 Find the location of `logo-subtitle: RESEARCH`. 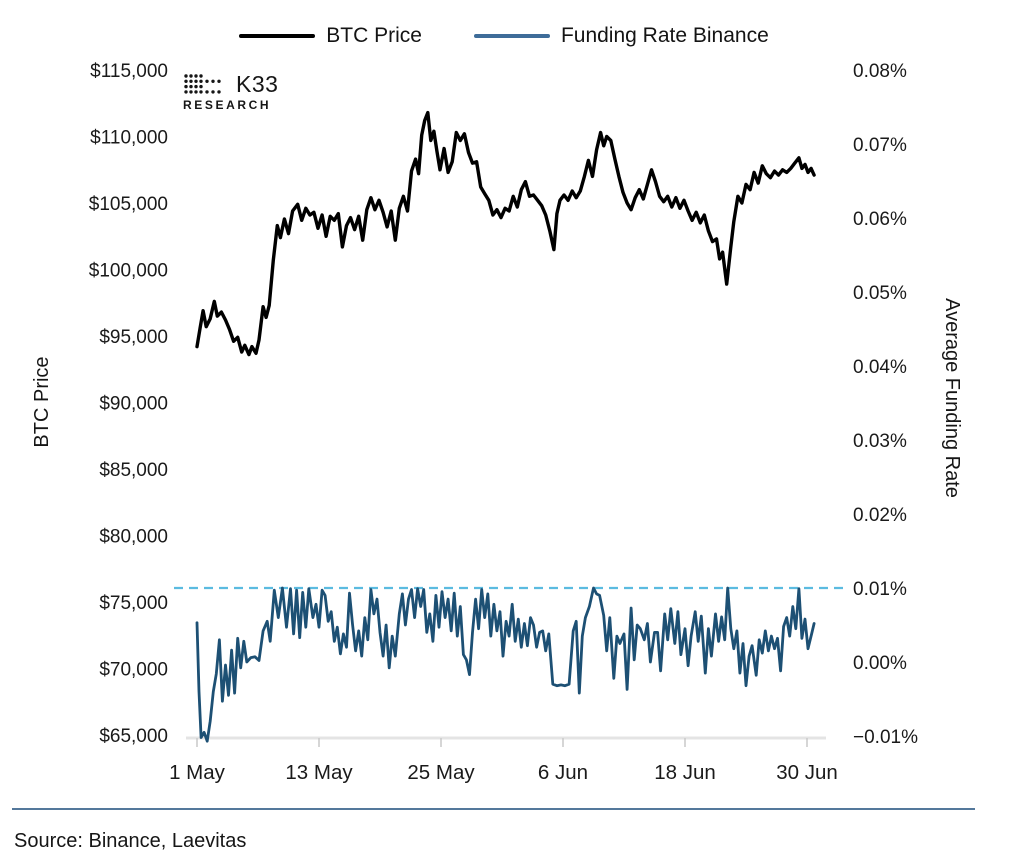

logo-subtitle: RESEARCH is located at coordinates (227, 105).